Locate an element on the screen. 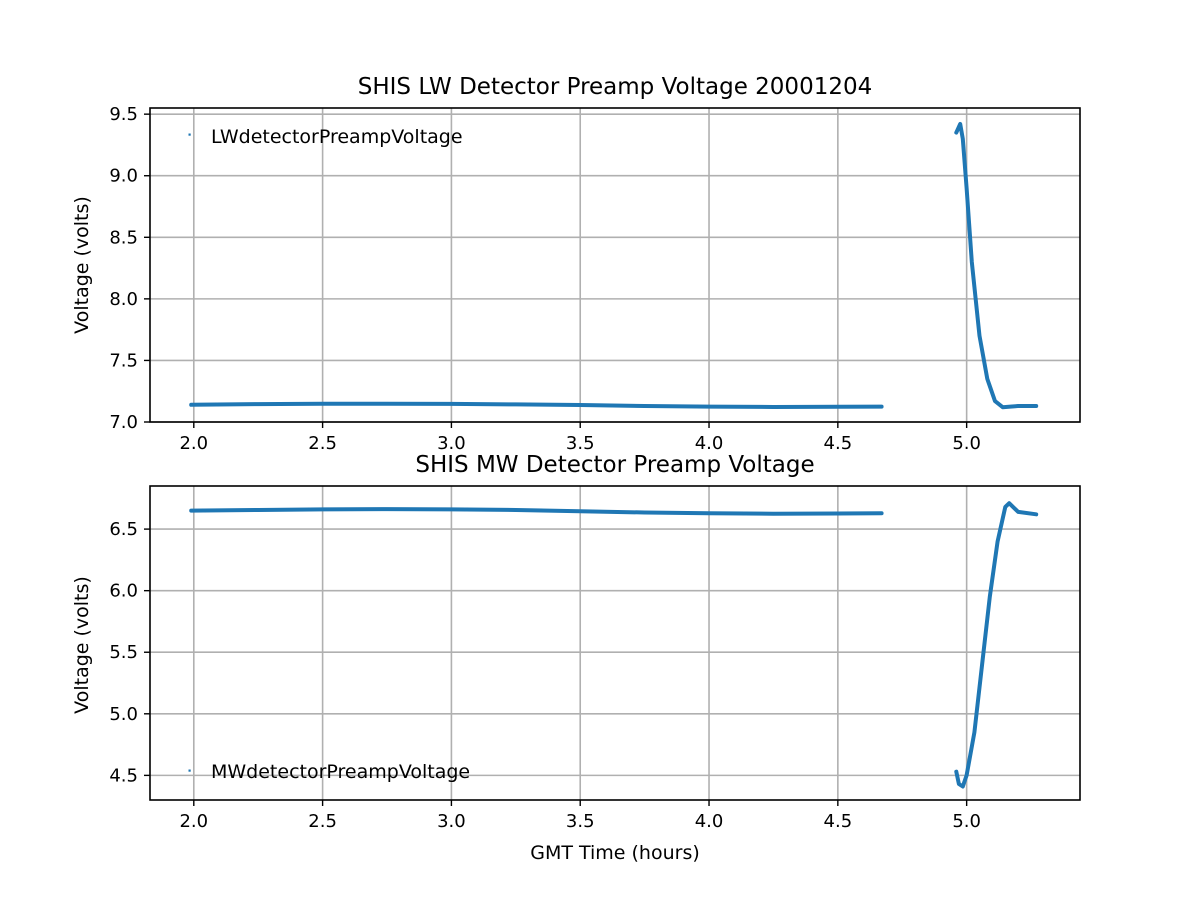 The height and width of the screenshot is (900, 1200). lw-x-tick-label: 3.0 is located at coordinates (451, 443).